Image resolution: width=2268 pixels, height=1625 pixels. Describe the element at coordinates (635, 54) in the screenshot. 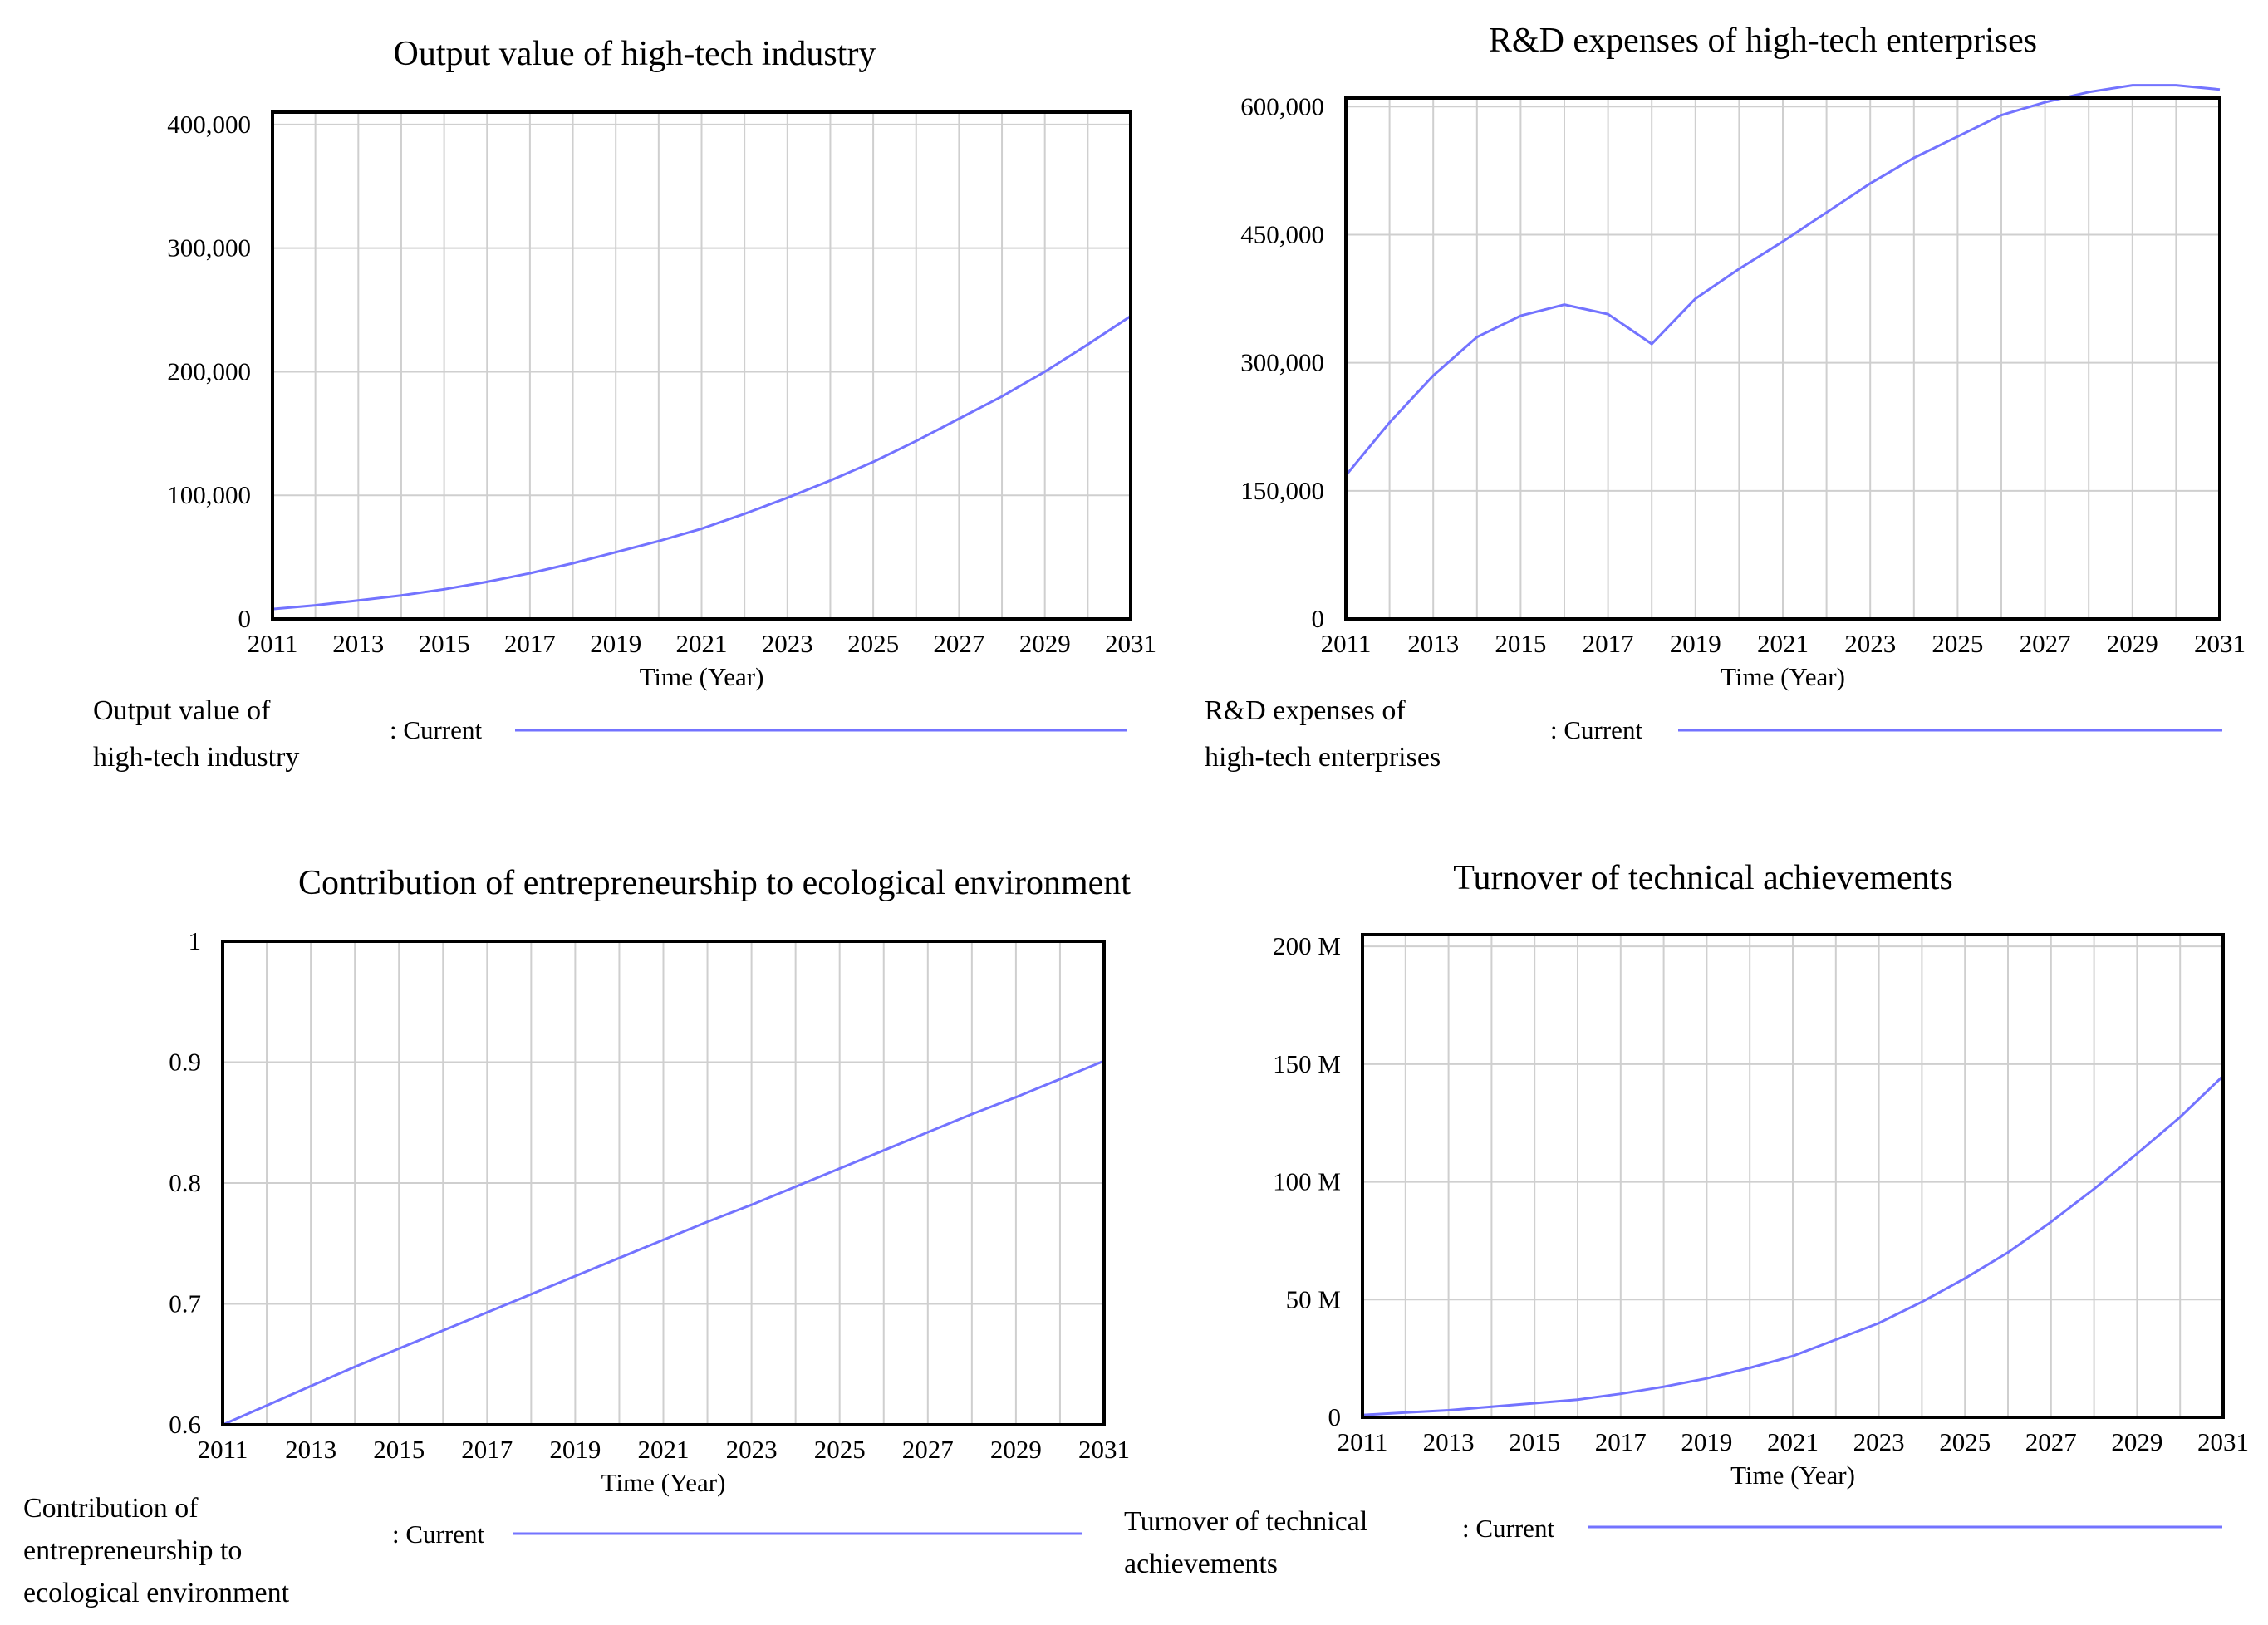

I see `chart-title: Output value of high-tech industry` at that location.